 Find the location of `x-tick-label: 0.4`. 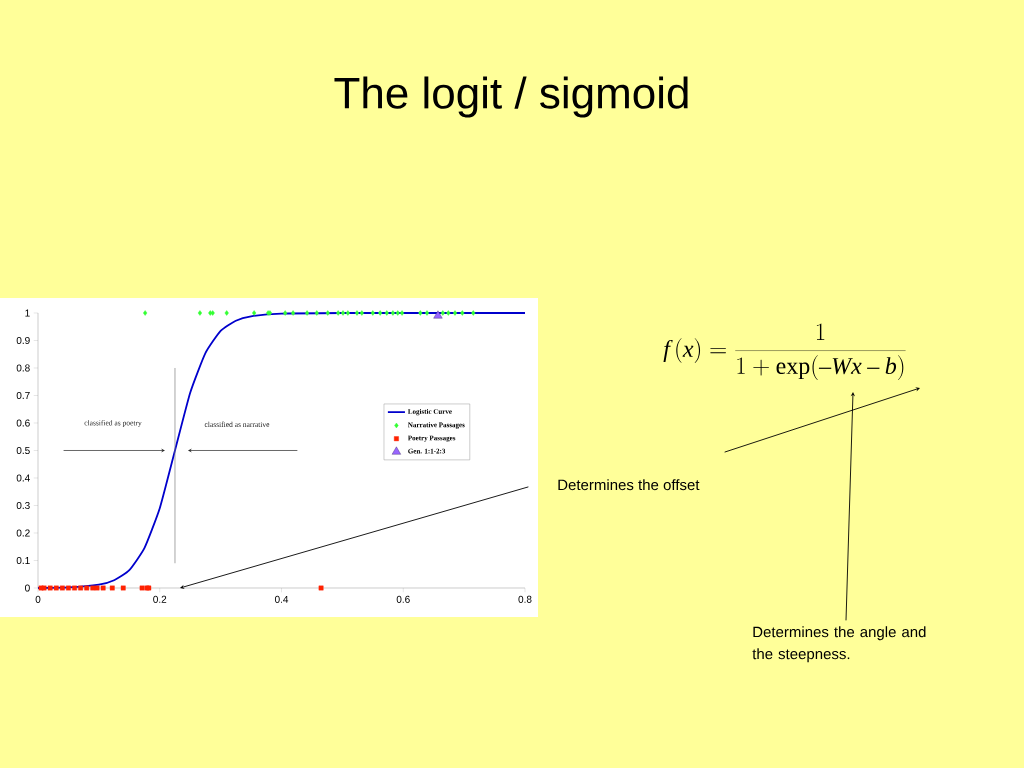

x-tick-label: 0.4 is located at coordinates (281, 599).